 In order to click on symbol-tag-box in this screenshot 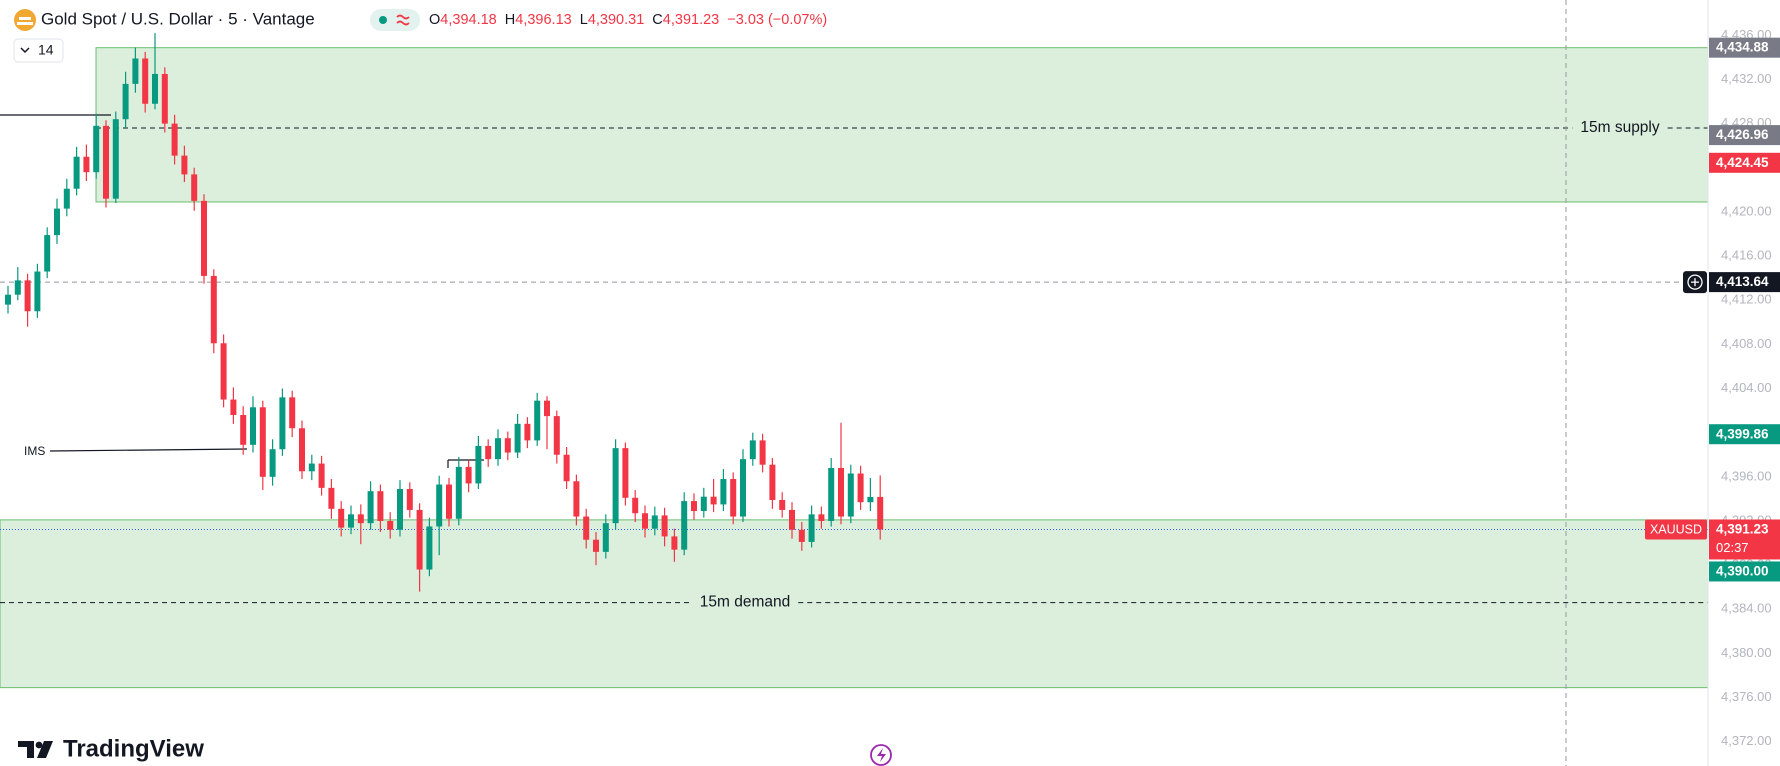, I will do `click(1676, 529)`.